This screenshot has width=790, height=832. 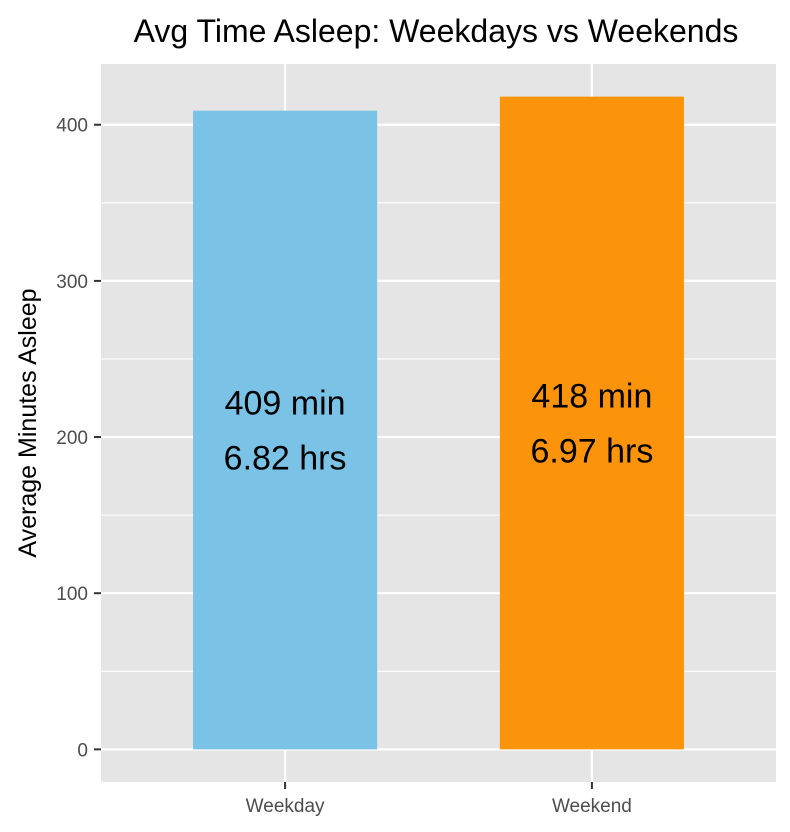 What do you see at coordinates (591, 452) in the screenshot?
I see `bar-data-label: 6.97 hrs` at bounding box center [591, 452].